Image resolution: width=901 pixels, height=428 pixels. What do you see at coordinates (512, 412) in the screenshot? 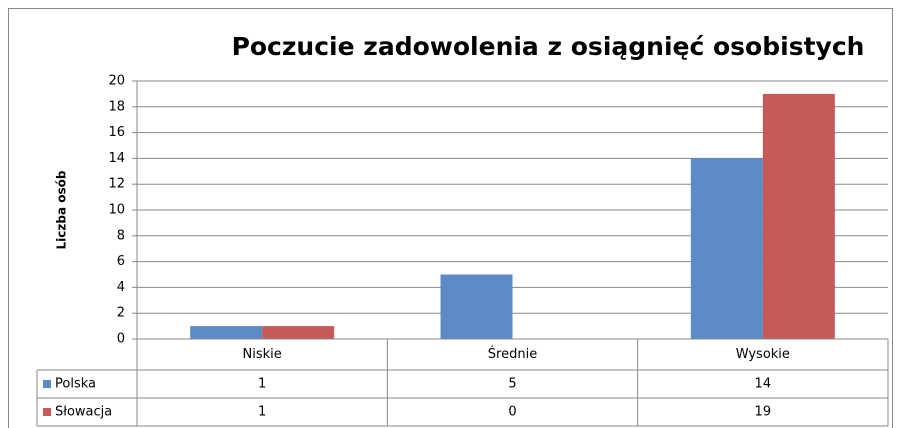
I see `table-value: 0` at bounding box center [512, 412].